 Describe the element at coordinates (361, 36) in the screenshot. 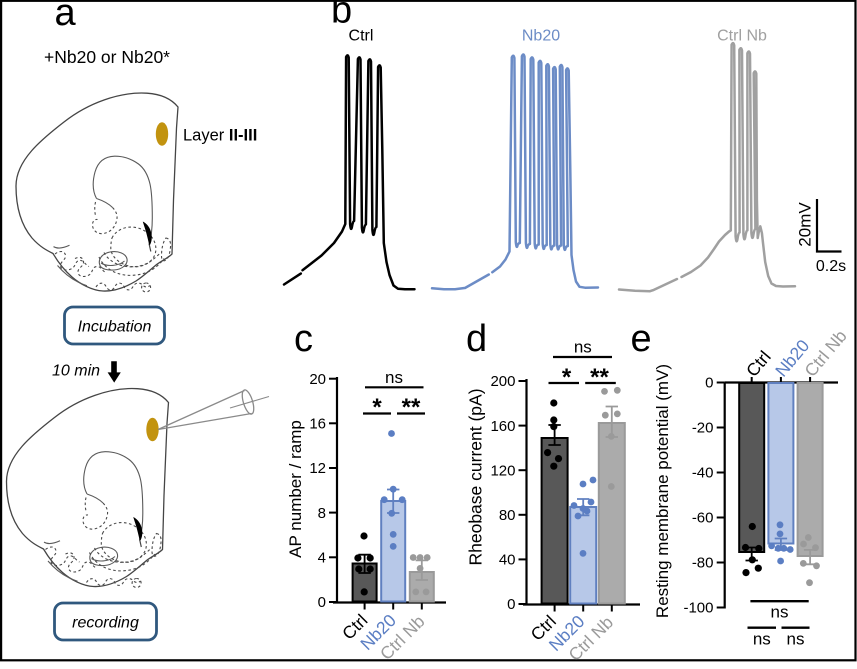

I see `svg-text: Ctrl` at that location.